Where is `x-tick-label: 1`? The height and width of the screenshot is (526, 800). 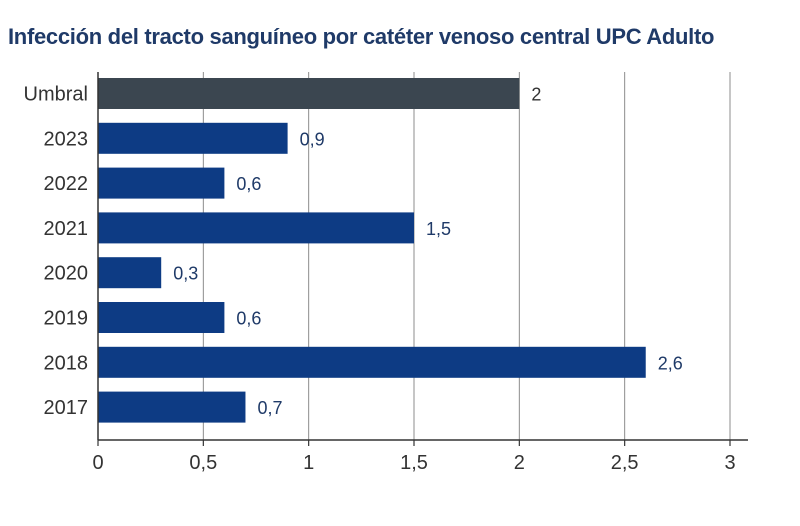 x-tick-label: 1 is located at coordinates (308, 463).